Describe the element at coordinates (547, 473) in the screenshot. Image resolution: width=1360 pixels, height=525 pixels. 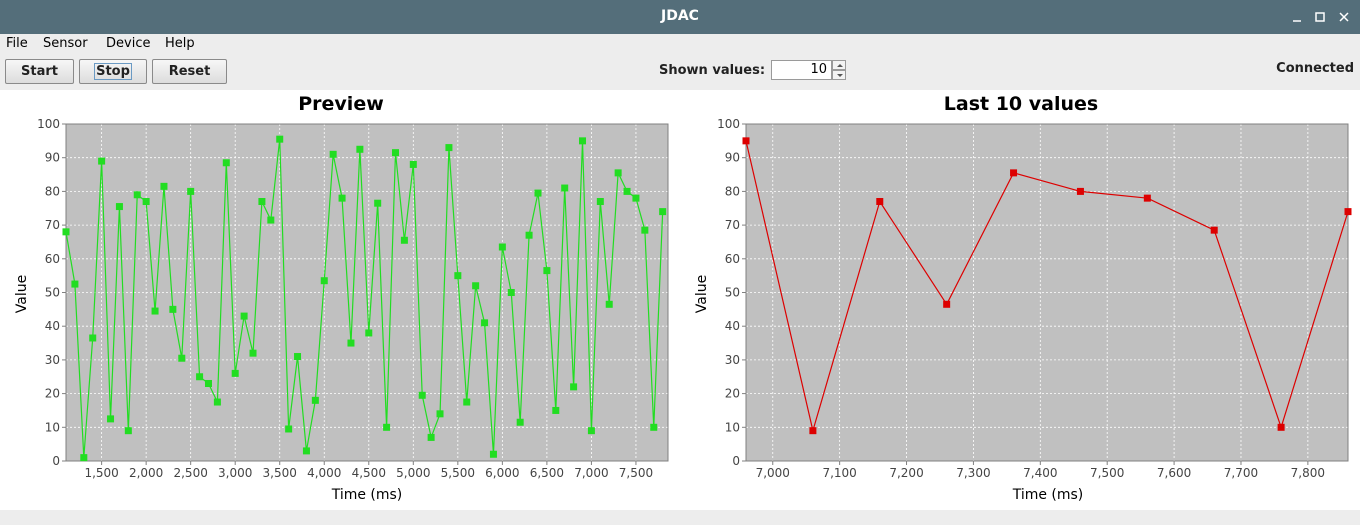
I see `x-tick-label: 6,500` at that location.